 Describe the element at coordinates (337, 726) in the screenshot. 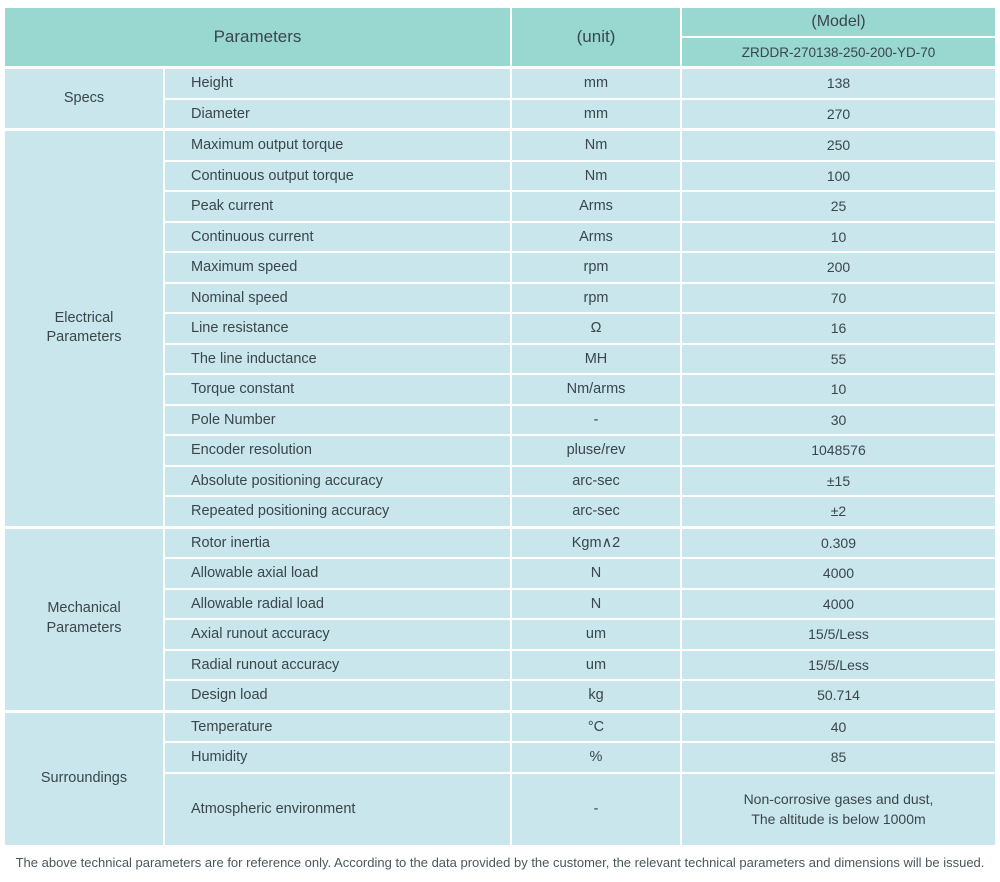

I see `param-cell: Temperature` at that location.